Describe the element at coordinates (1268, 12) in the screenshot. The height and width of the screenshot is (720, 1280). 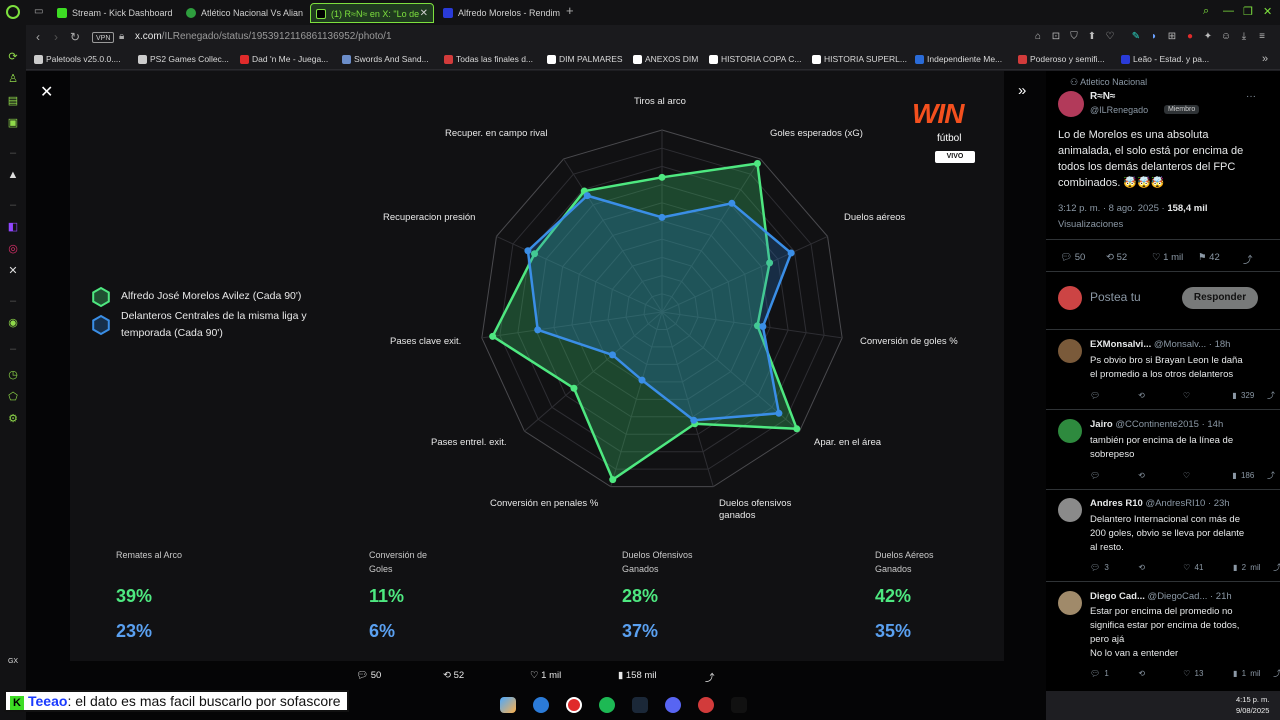
I see `close-window-icon: ✕` at that location.